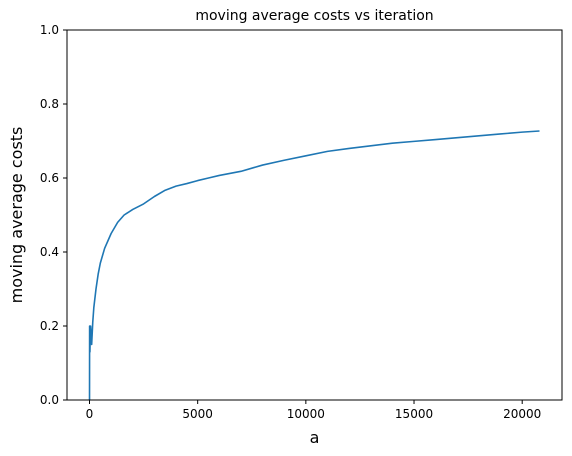 The width and height of the screenshot is (572, 456). Describe the element at coordinates (49, 30) in the screenshot. I see `y-tick-label: 1.0` at that location.